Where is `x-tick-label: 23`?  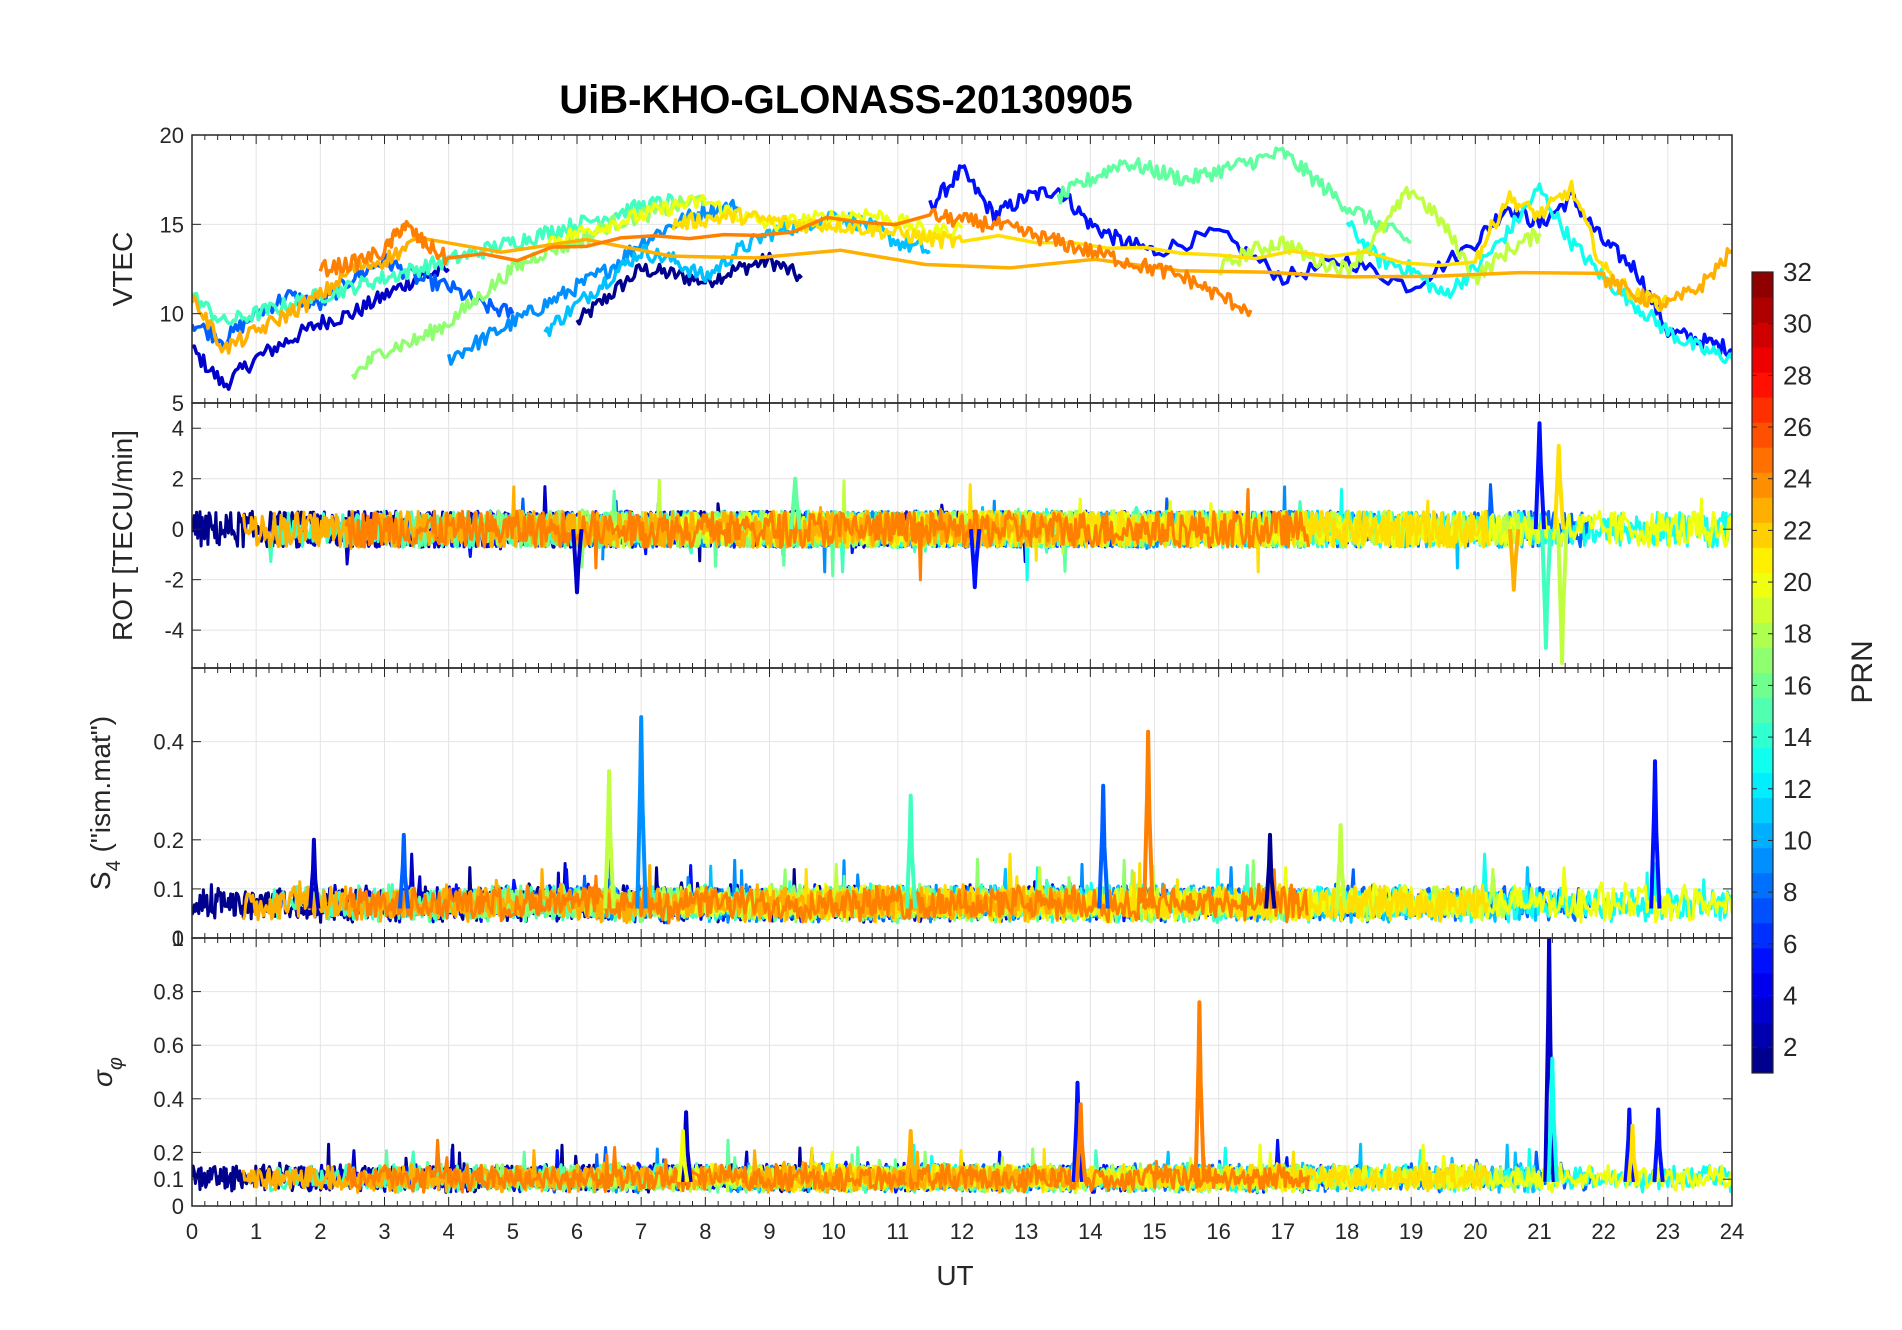
x-tick-label: 23 is located at coordinates (1668, 1231).